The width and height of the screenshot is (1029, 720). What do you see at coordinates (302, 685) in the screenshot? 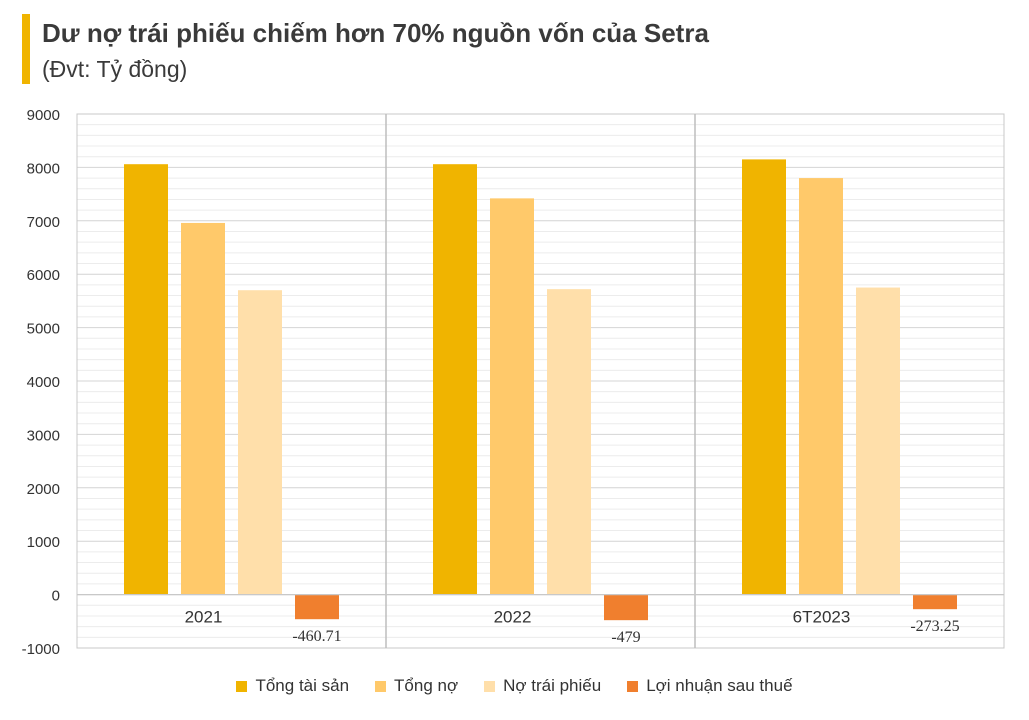
I see `legend-label: Tổng tài sản` at bounding box center [302, 685].